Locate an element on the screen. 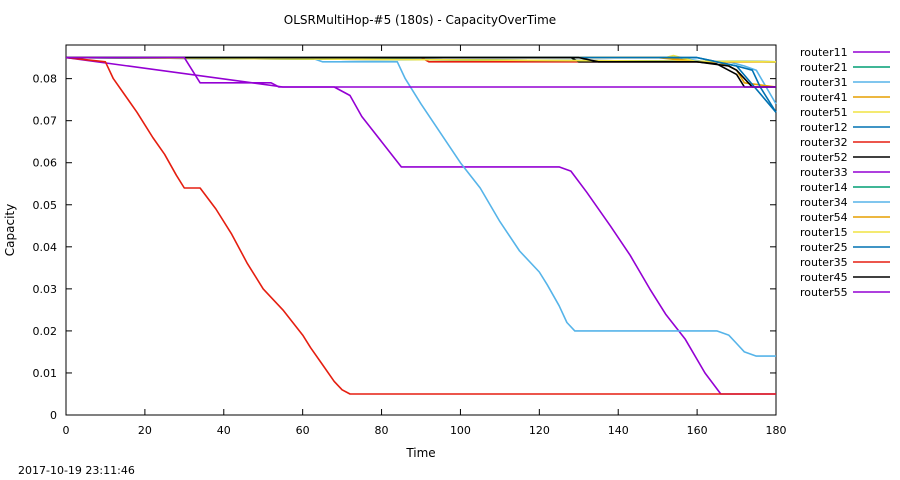 The width and height of the screenshot is (900, 480). legend-label: router31 is located at coordinates (824, 82).